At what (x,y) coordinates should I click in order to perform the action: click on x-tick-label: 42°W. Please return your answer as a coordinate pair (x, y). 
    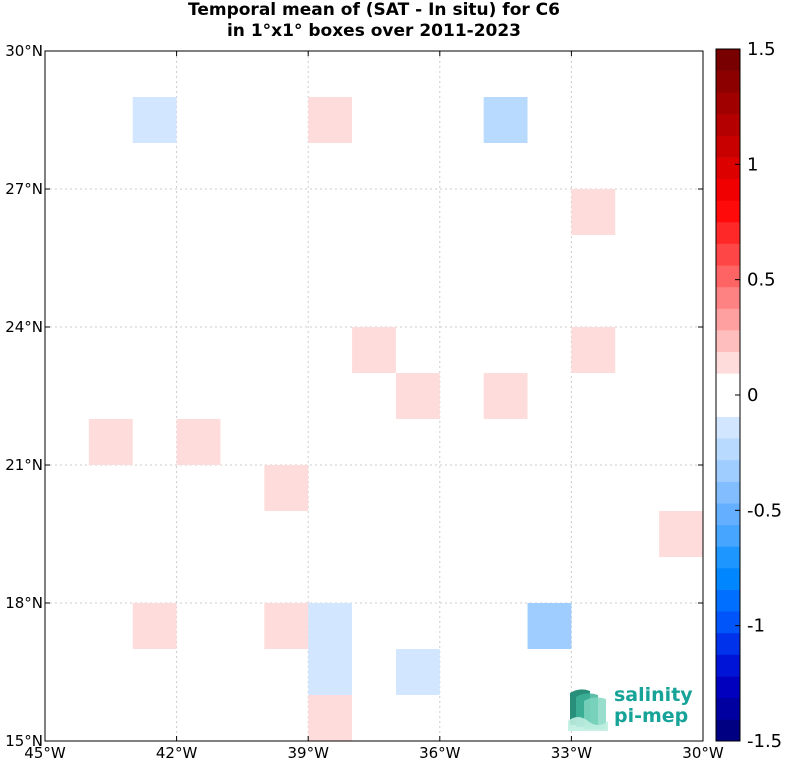
    Looking at the image, I should click on (177, 753).